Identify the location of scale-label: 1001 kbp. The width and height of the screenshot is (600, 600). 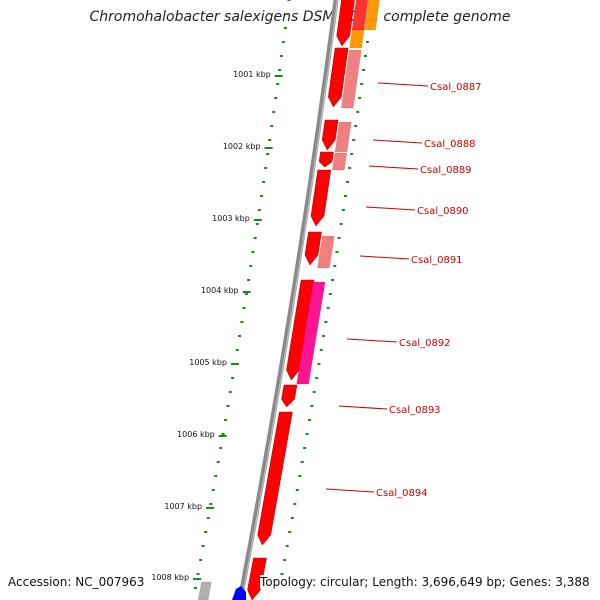
(252, 74).